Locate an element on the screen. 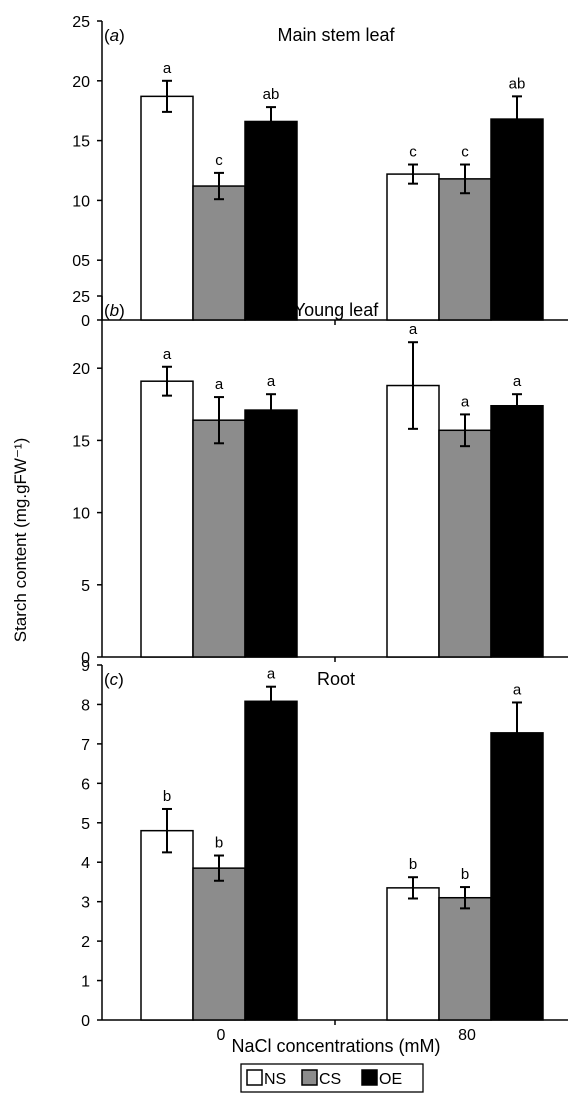 The image size is (572, 1103). panel-label: (a) is located at coordinates (114, 35).